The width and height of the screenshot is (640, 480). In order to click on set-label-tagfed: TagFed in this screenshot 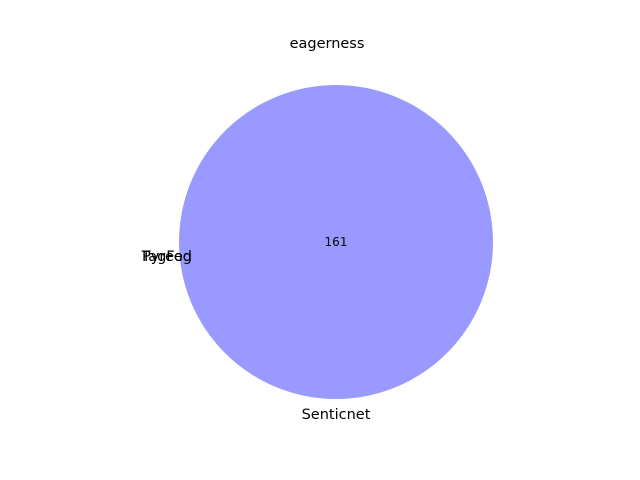, I will do `click(166, 257)`.